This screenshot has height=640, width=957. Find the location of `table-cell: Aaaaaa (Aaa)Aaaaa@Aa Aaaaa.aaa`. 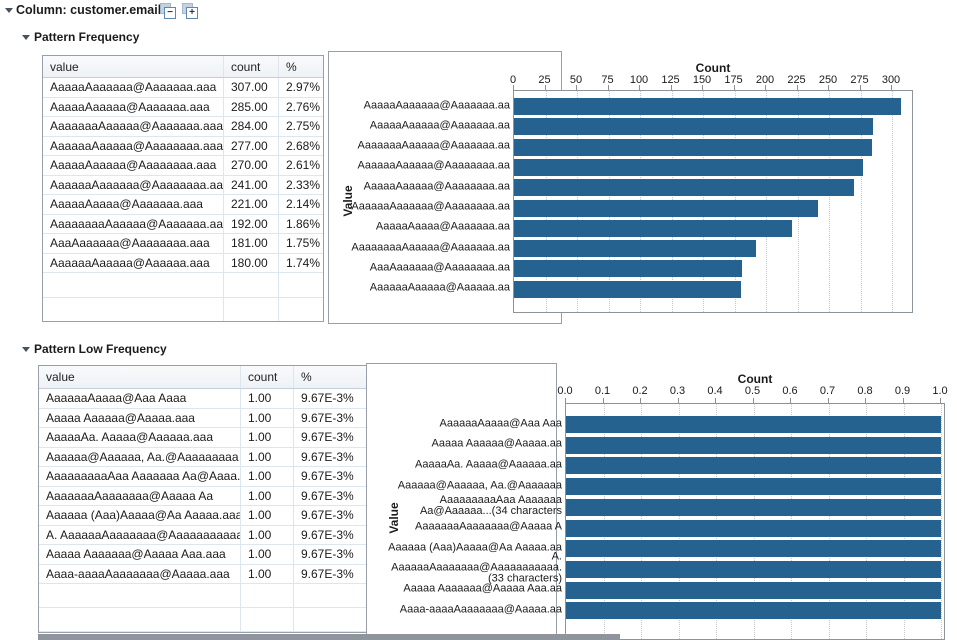

table-cell: Aaaaaa (Aaa)Aaaaa@Aa Aaaaa.aaa is located at coordinates (143, 515).